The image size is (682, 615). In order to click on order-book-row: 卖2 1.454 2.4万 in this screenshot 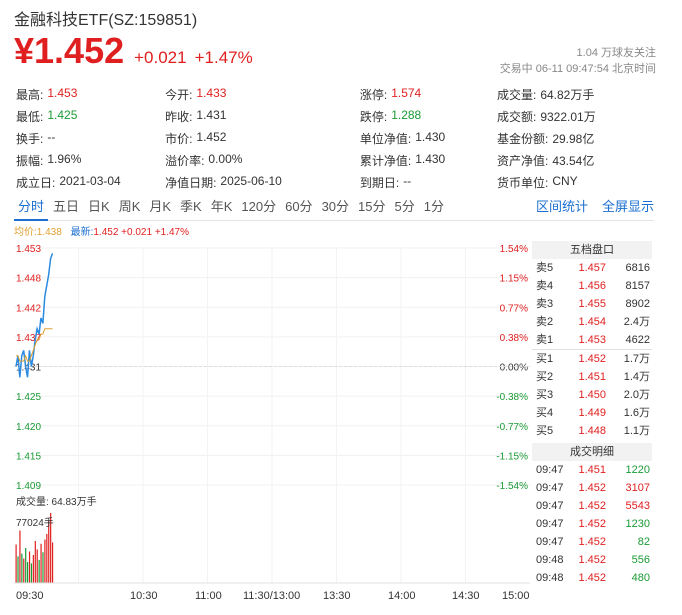, I will do `click(592, 322)`.